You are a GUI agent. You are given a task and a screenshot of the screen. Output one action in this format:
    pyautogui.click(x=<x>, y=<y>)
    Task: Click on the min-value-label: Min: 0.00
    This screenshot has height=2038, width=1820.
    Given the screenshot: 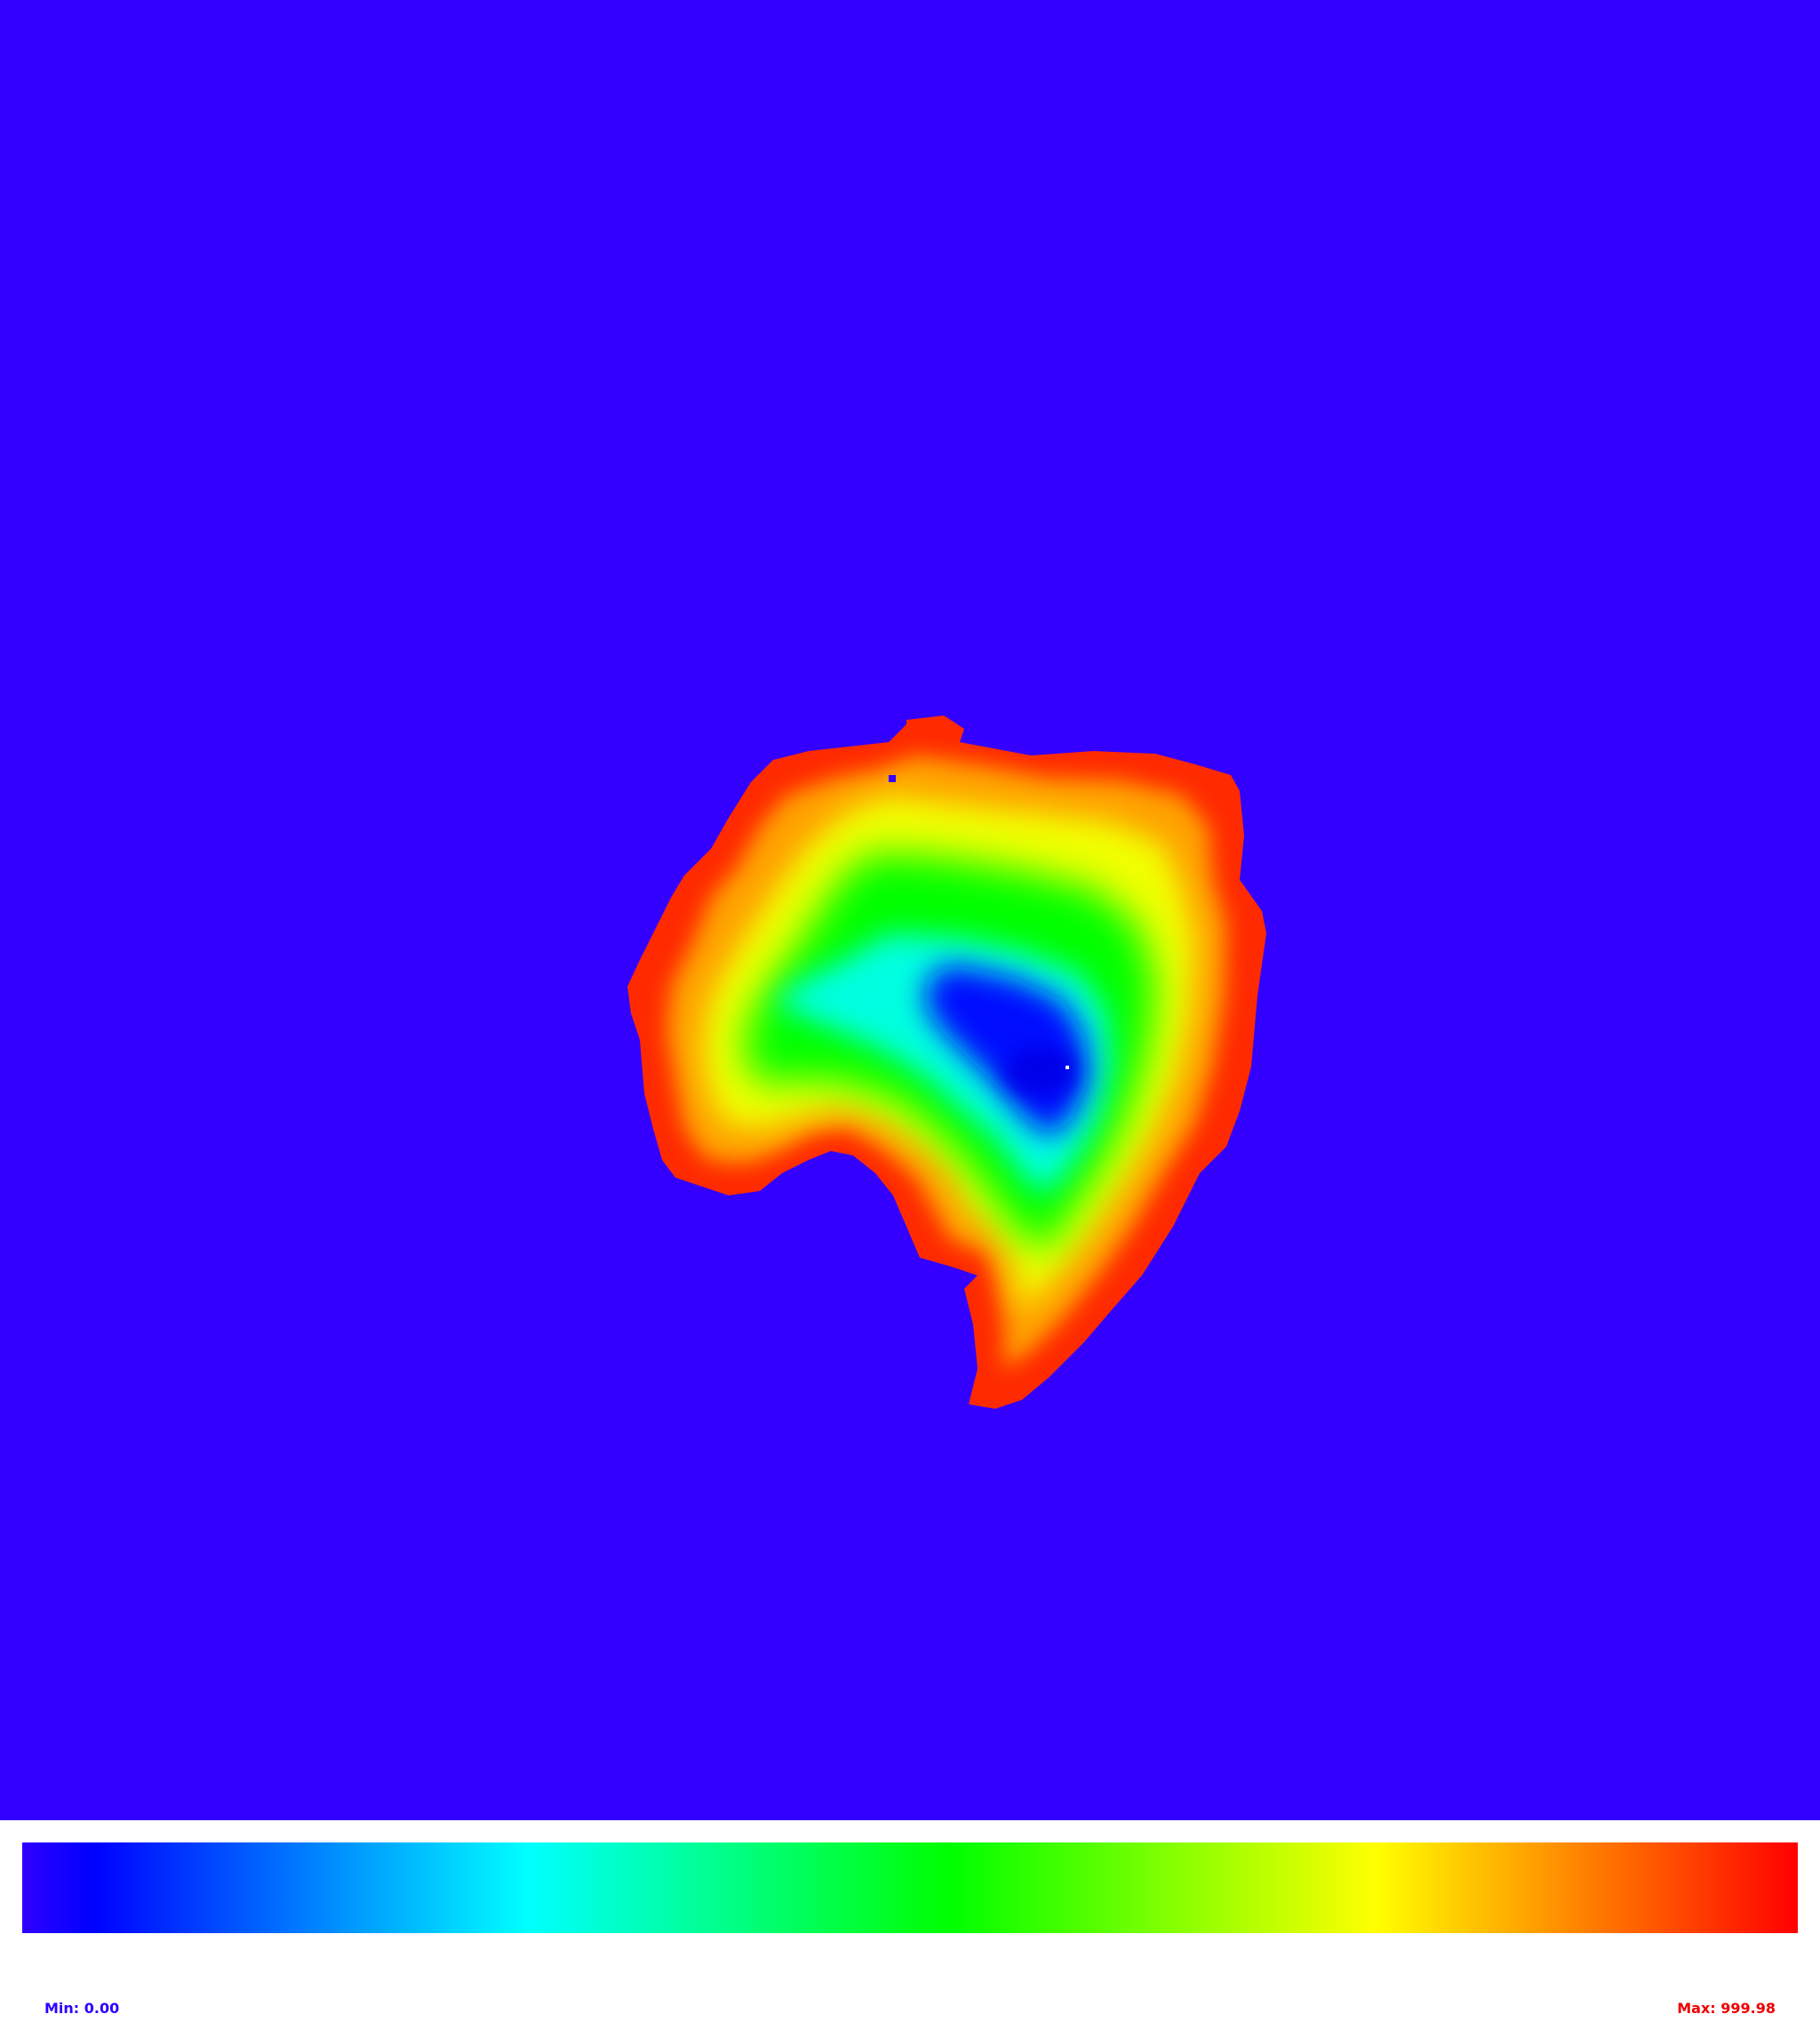 What is the action you would take?
    pyautogui.click(x=82, y=2009)
    